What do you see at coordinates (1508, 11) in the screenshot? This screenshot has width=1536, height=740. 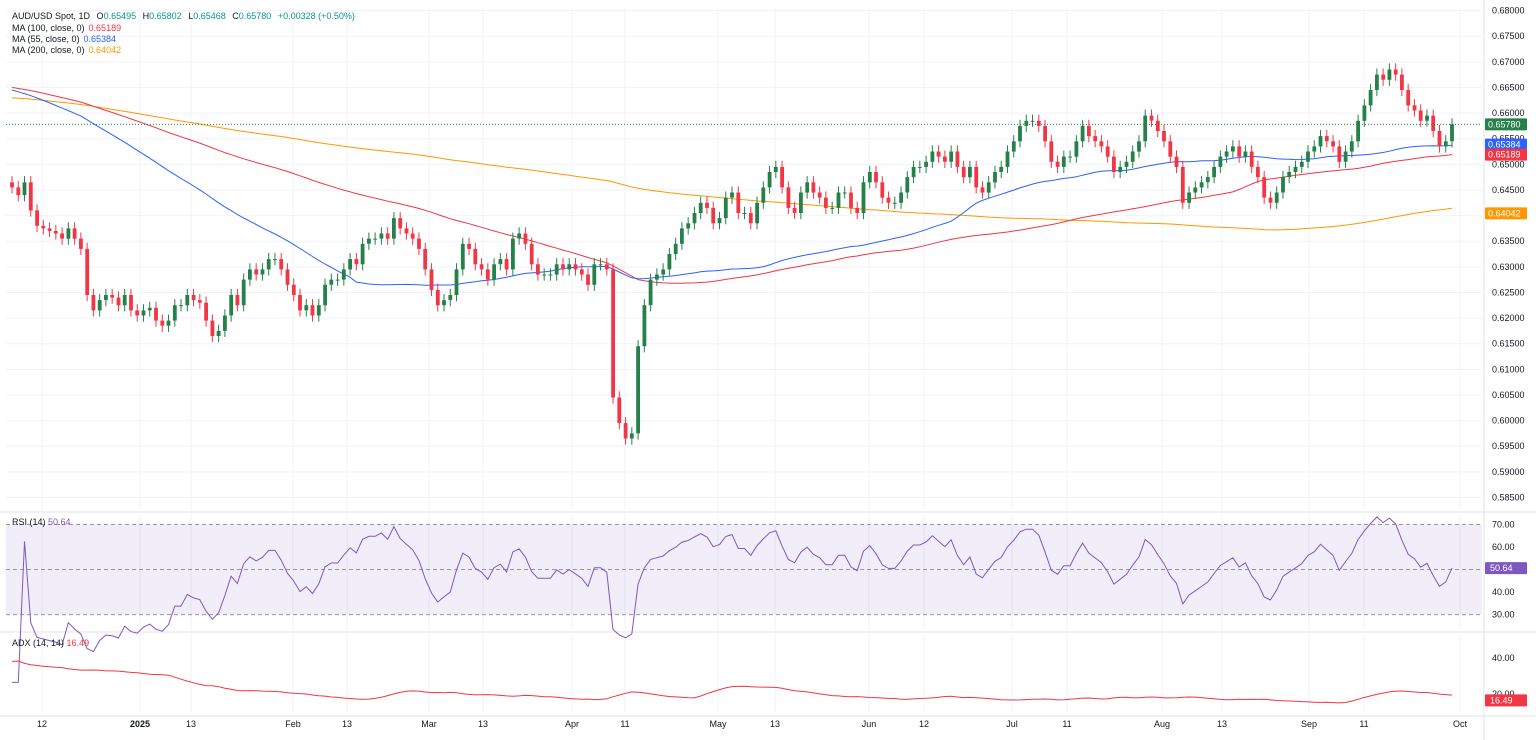 I see `y-tick-label: 0.68000` at bounding box center [1508, 11].